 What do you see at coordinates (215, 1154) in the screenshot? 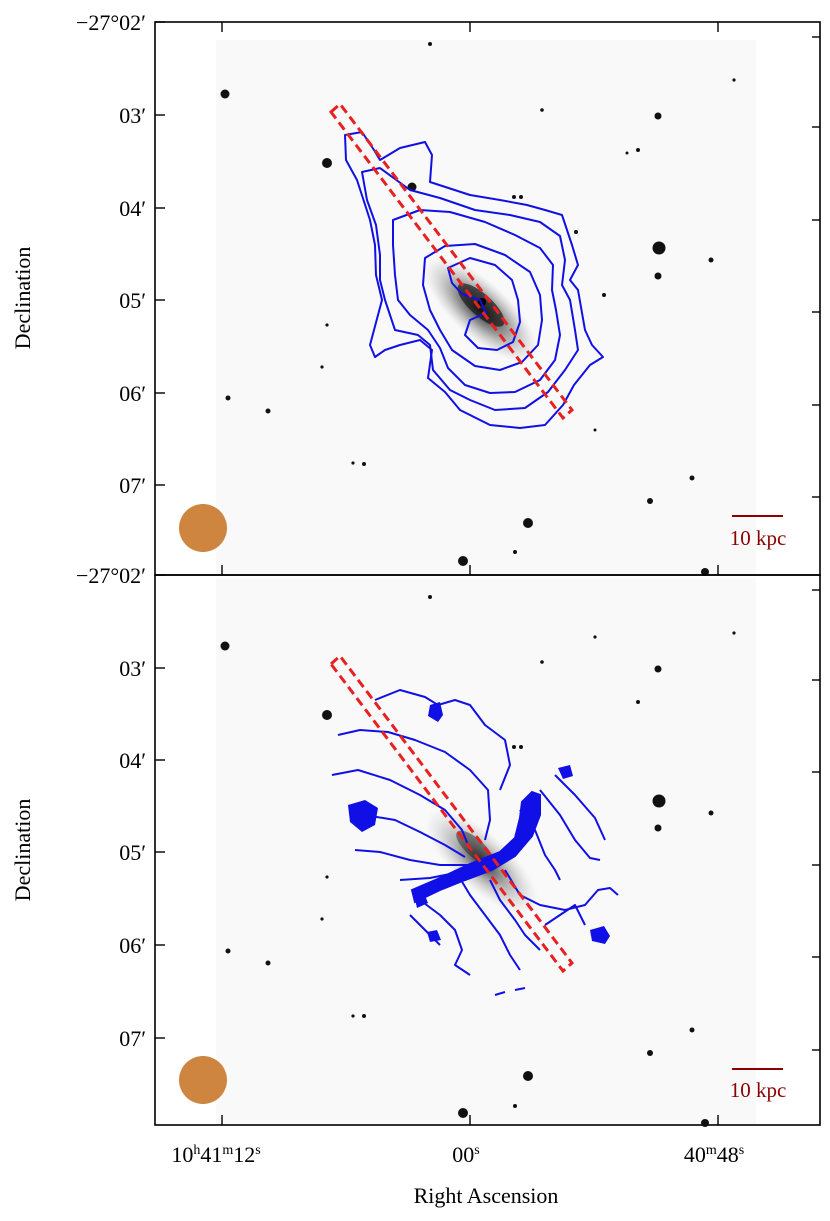
I see `x-tick-label-0: 10h41m12s` at bounding box center [215, 1154].